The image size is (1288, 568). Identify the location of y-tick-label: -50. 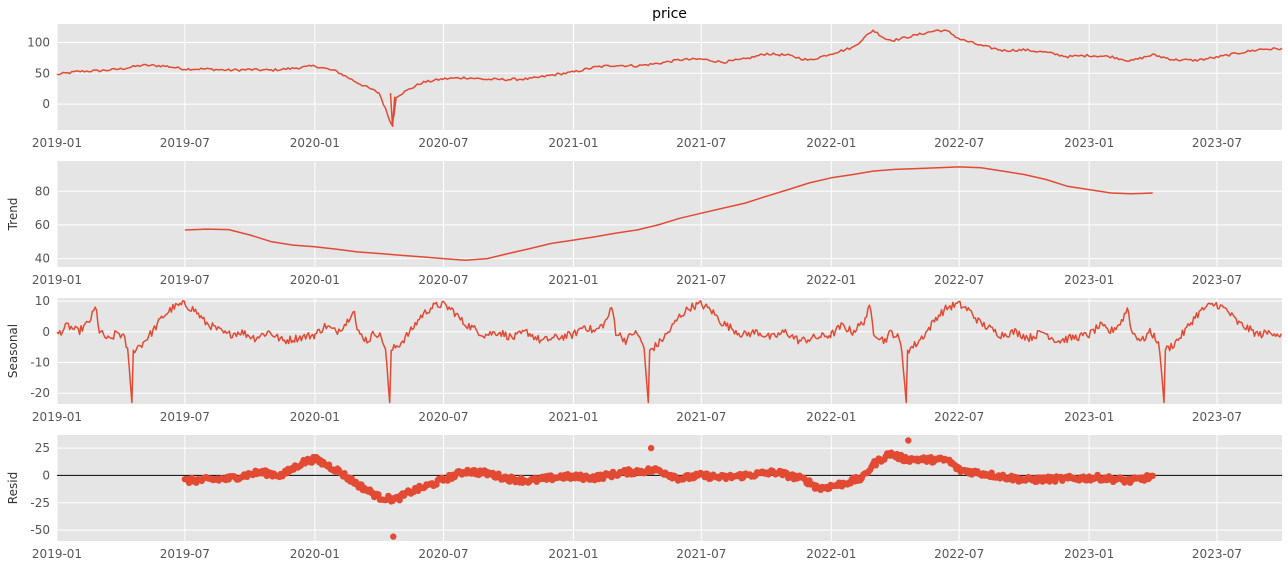
(40, 530).